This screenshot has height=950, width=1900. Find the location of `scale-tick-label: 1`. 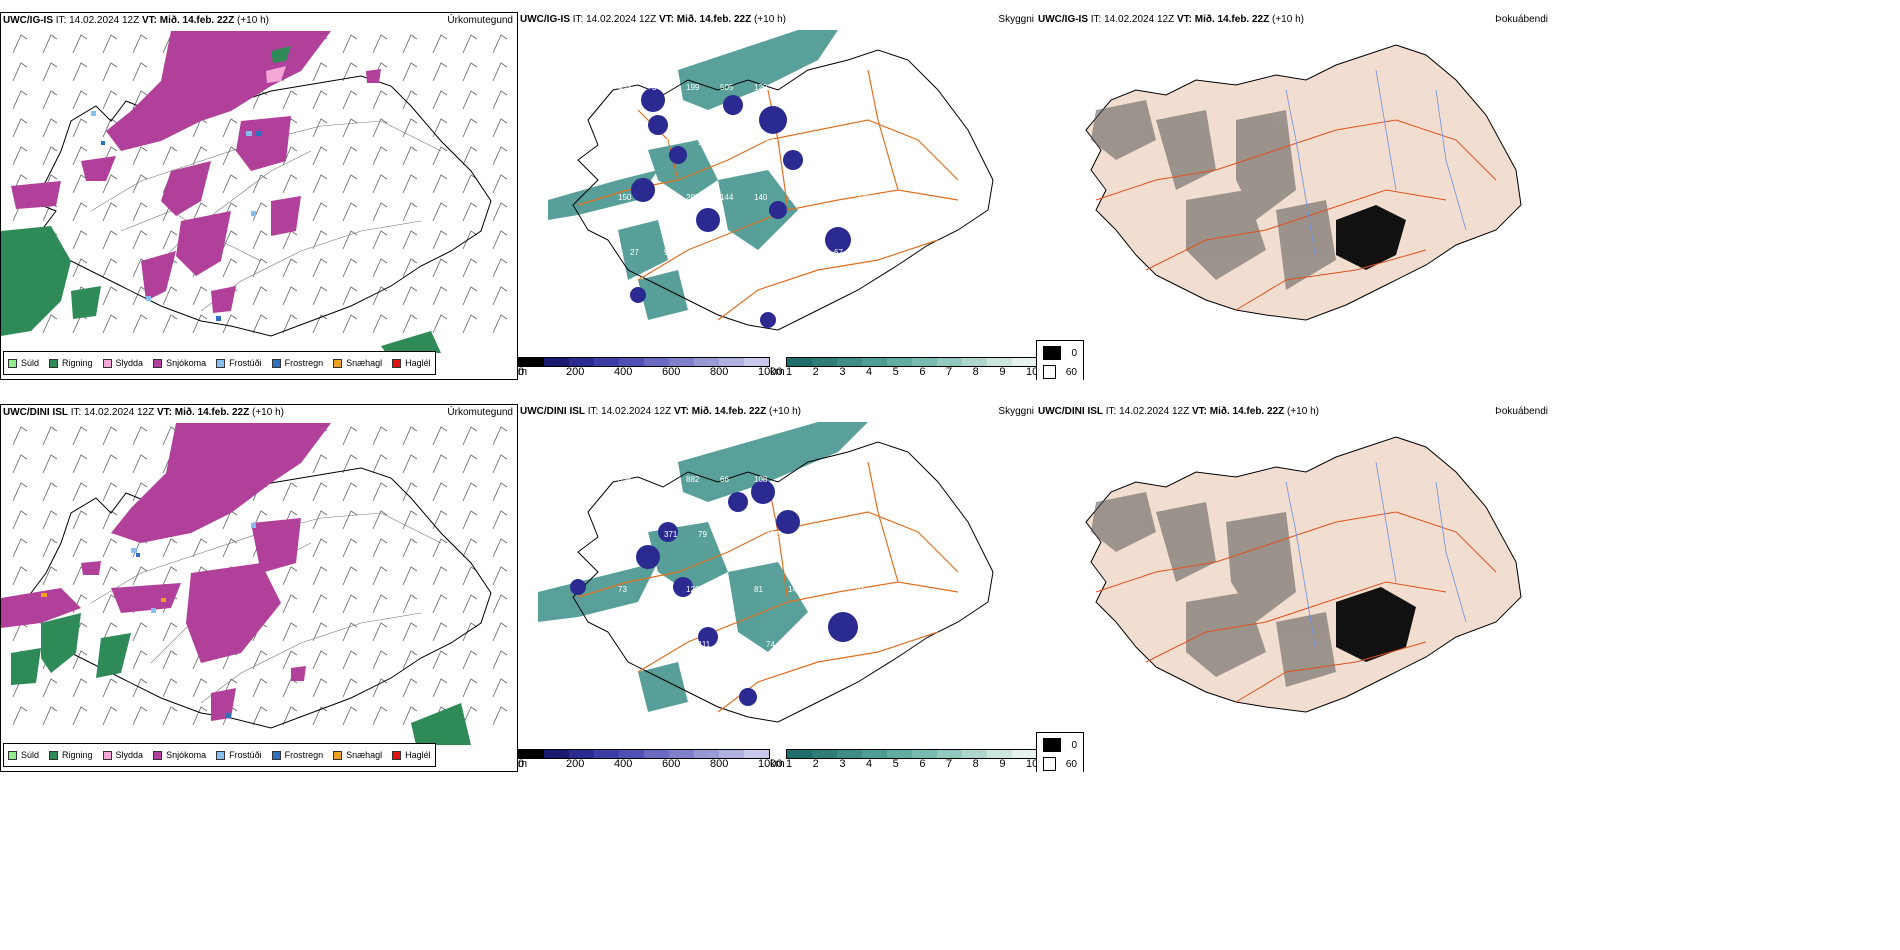

scale-tick-label: 1 is located at coordinates (789, 372).